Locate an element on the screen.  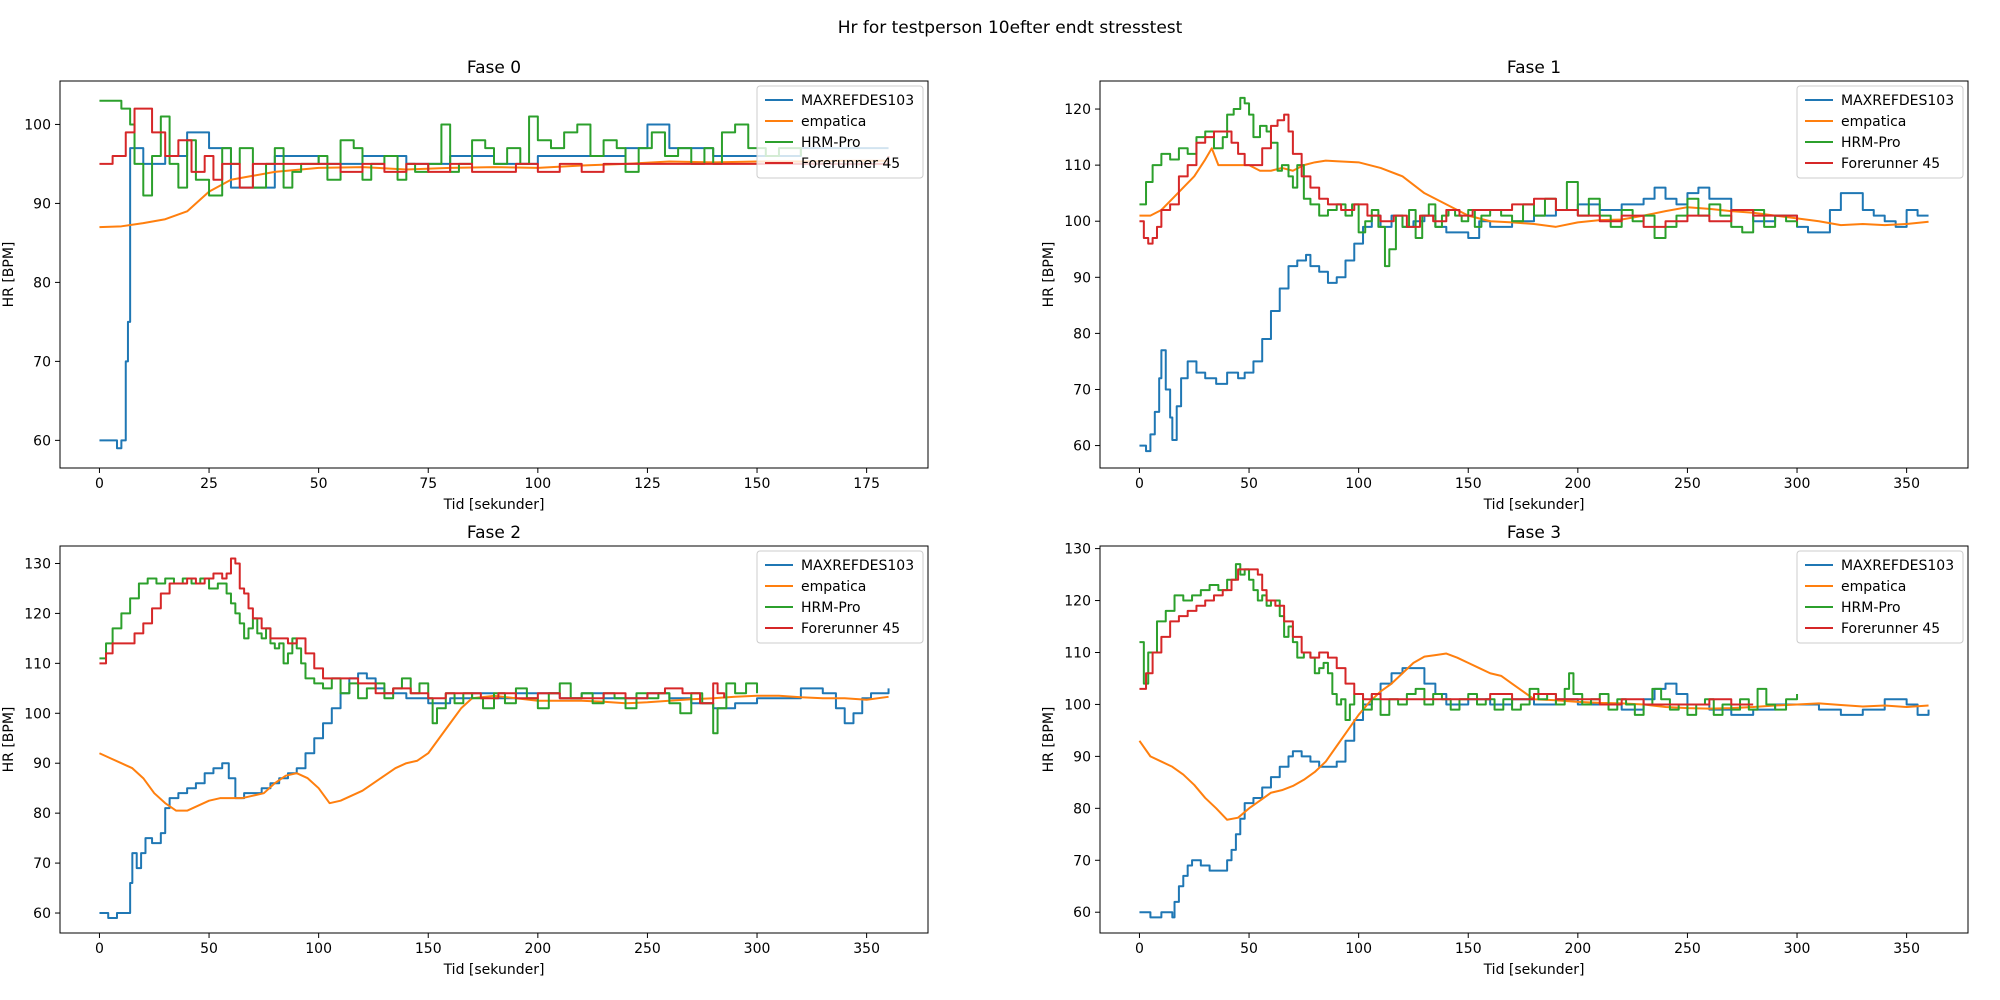
x-tick-label: 125 is located at coordinates (647, 484).